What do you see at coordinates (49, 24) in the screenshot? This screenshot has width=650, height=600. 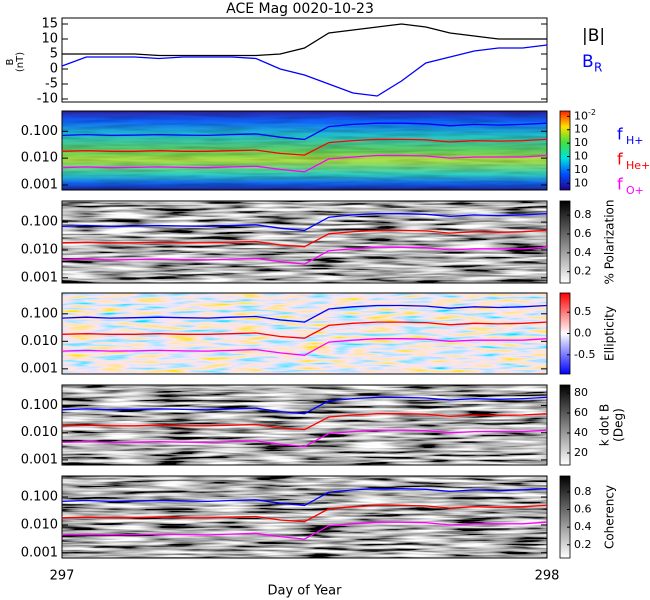 I see `y-tick-label: 15` at bounding box center [49, 24].